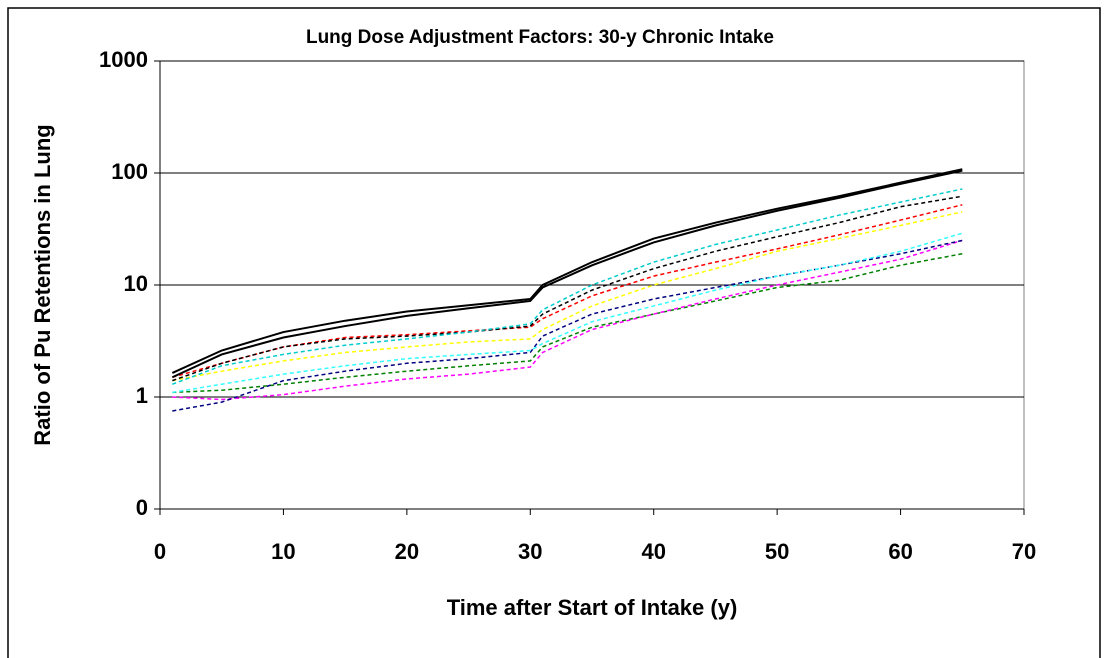  I want to click on x-tick-label: 20, so click(407, 551).